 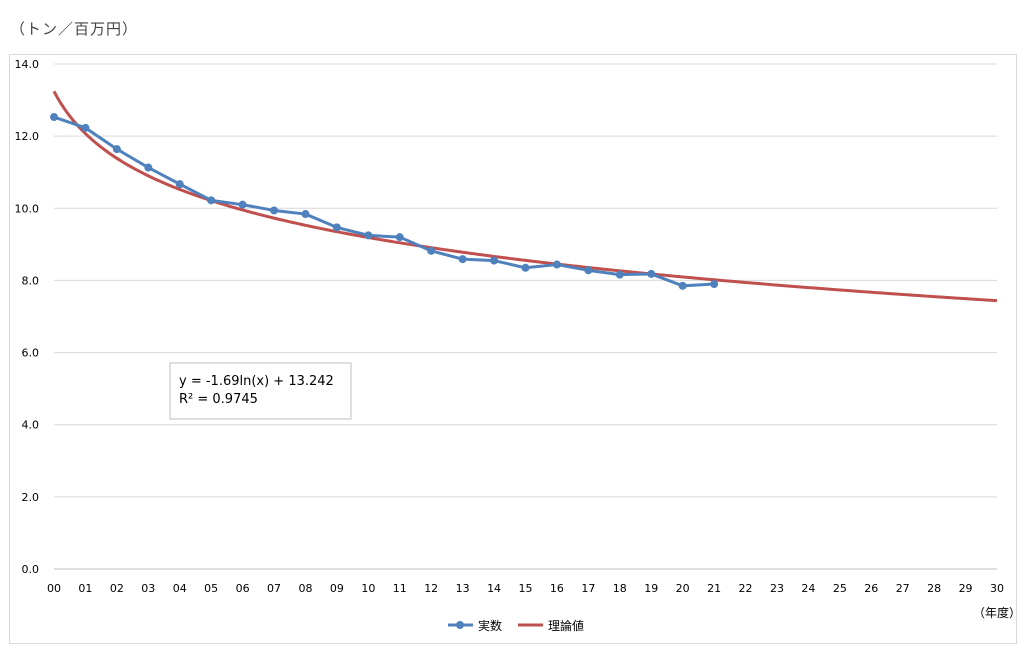 I want to click on x-tick-label: 16, so click(x=557, y=588).